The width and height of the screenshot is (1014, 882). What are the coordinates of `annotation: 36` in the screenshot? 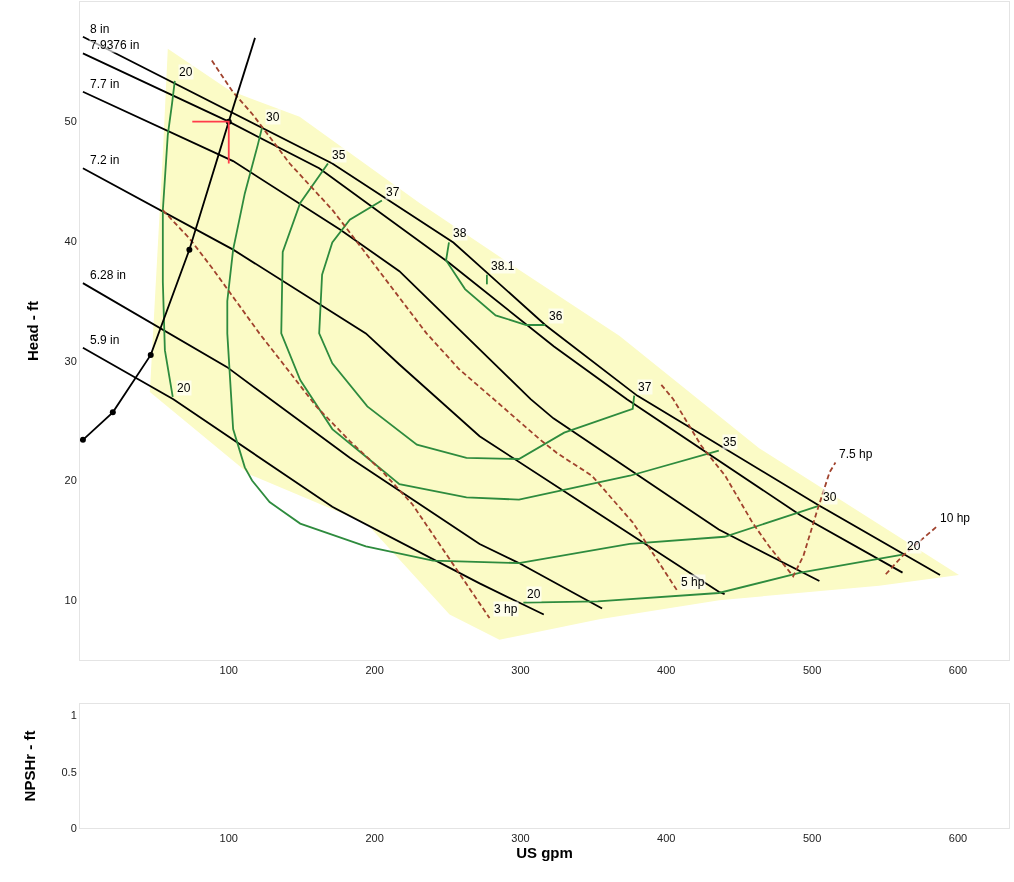 It's located at (556, 316).